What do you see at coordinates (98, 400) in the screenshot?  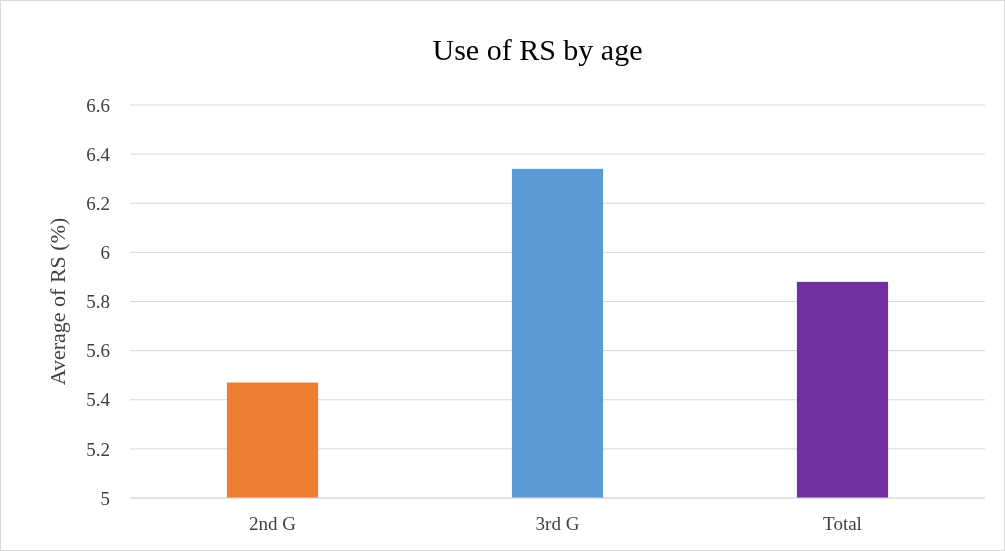 I see `y-tick-label: 5.4` at bounding box center [98, 400].